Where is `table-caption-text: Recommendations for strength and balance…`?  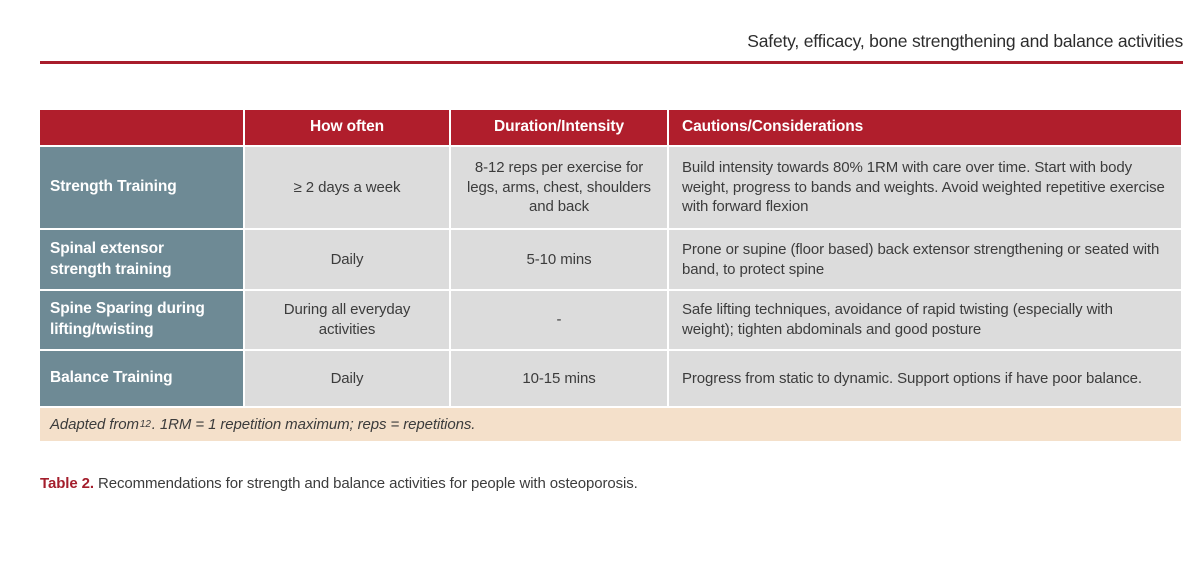
table-caption-text: Recommendations for strength and balance… is located at coordinates (365, 483).